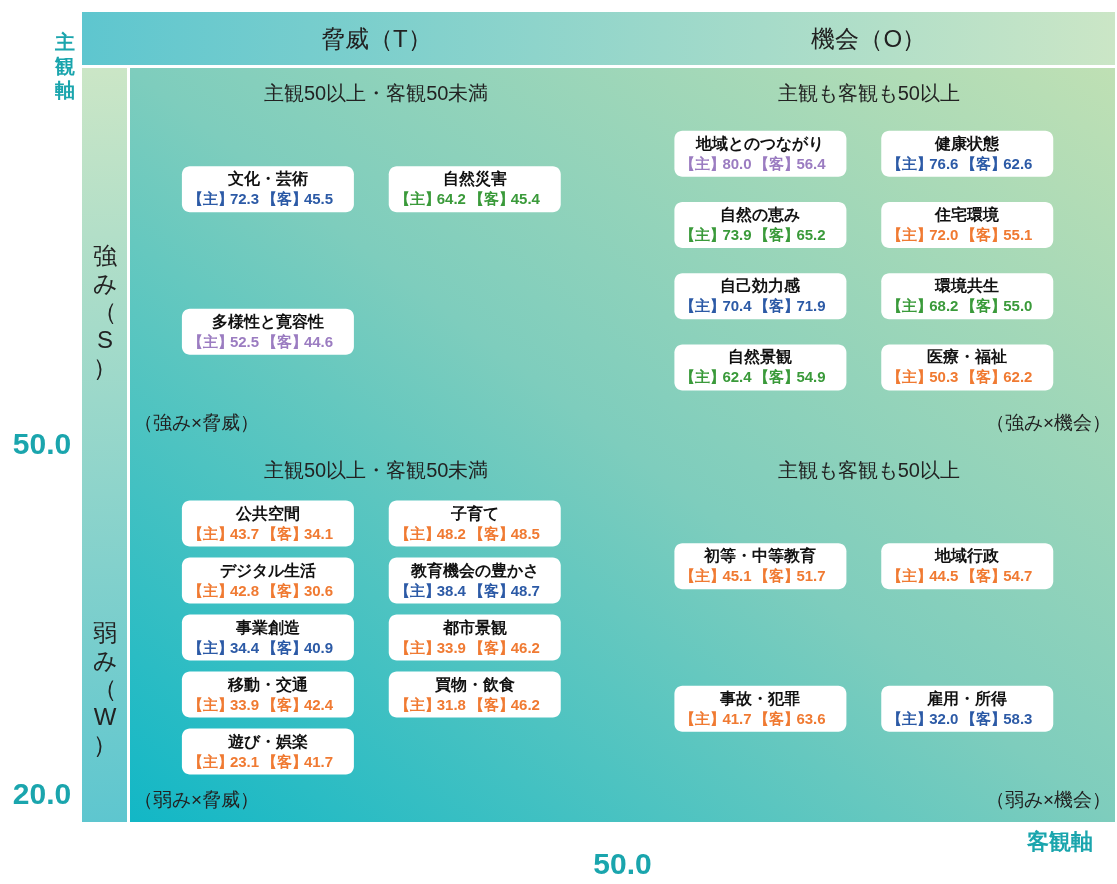 This screenshot has height=884, width=1117. I want to click on category-label: 公共空間, so click(267, 513).